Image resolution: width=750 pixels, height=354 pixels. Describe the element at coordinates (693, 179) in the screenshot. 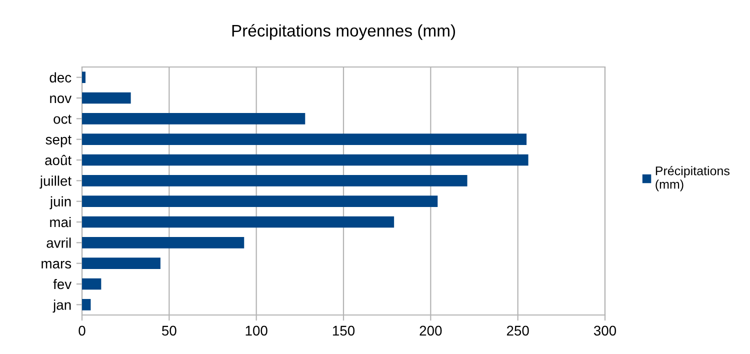

I see `legend-label: Précipitations (mm)` at that location.